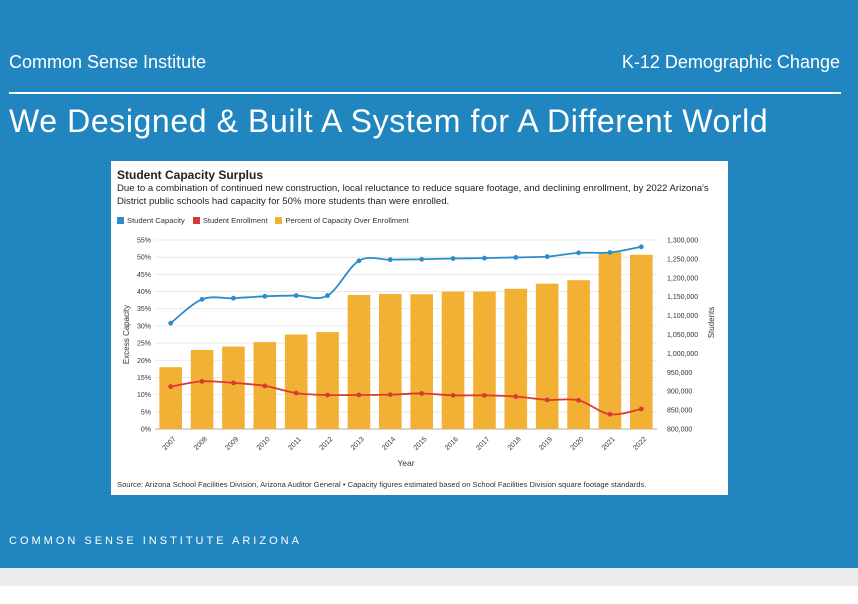 The image size is (858, 604). Describe the element at coordinates (201, 444) in the screenshot. I see `x-tick-label: 2008` at that location.